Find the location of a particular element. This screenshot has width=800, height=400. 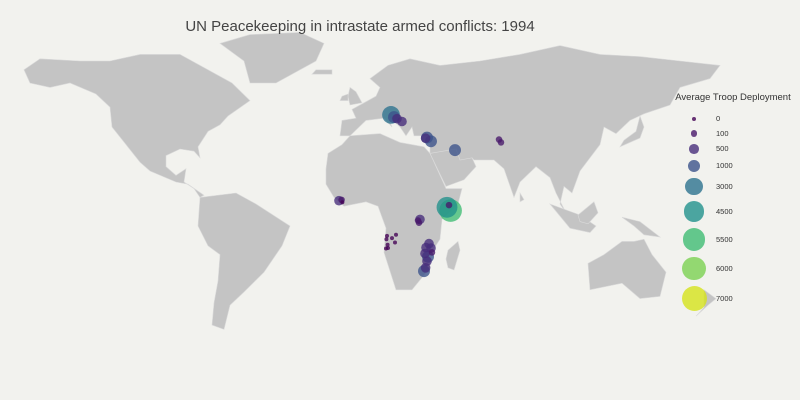

legend-label: 500 is located at coordinates (722, 149).